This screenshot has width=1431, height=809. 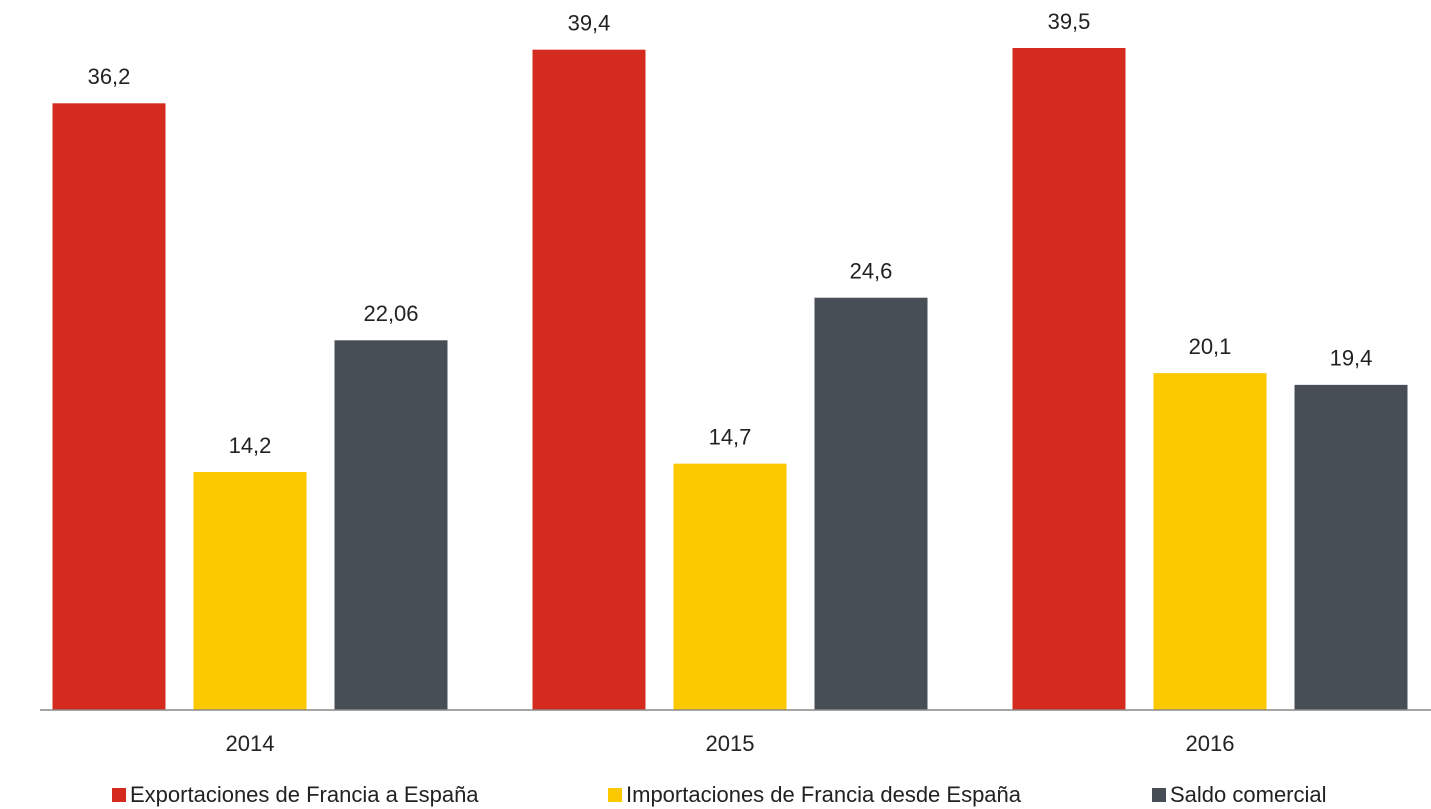 I want to click on data-label: 22,06, so click(x=390, y=313).